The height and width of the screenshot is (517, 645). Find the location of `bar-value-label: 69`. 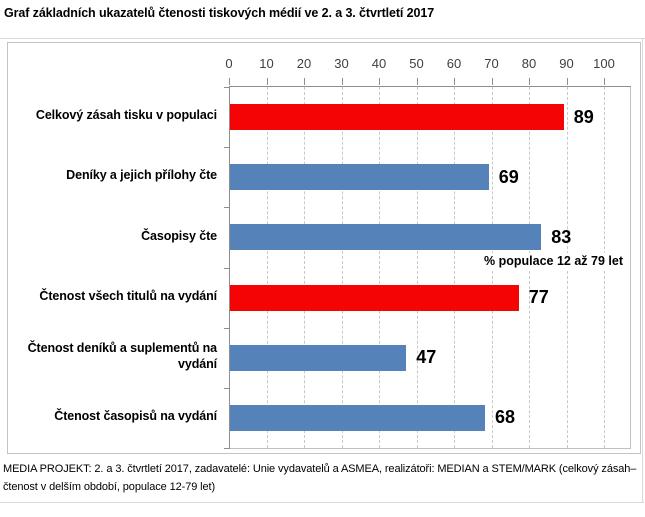

bar-value-label: 69 is located at coordinates (508, 176).